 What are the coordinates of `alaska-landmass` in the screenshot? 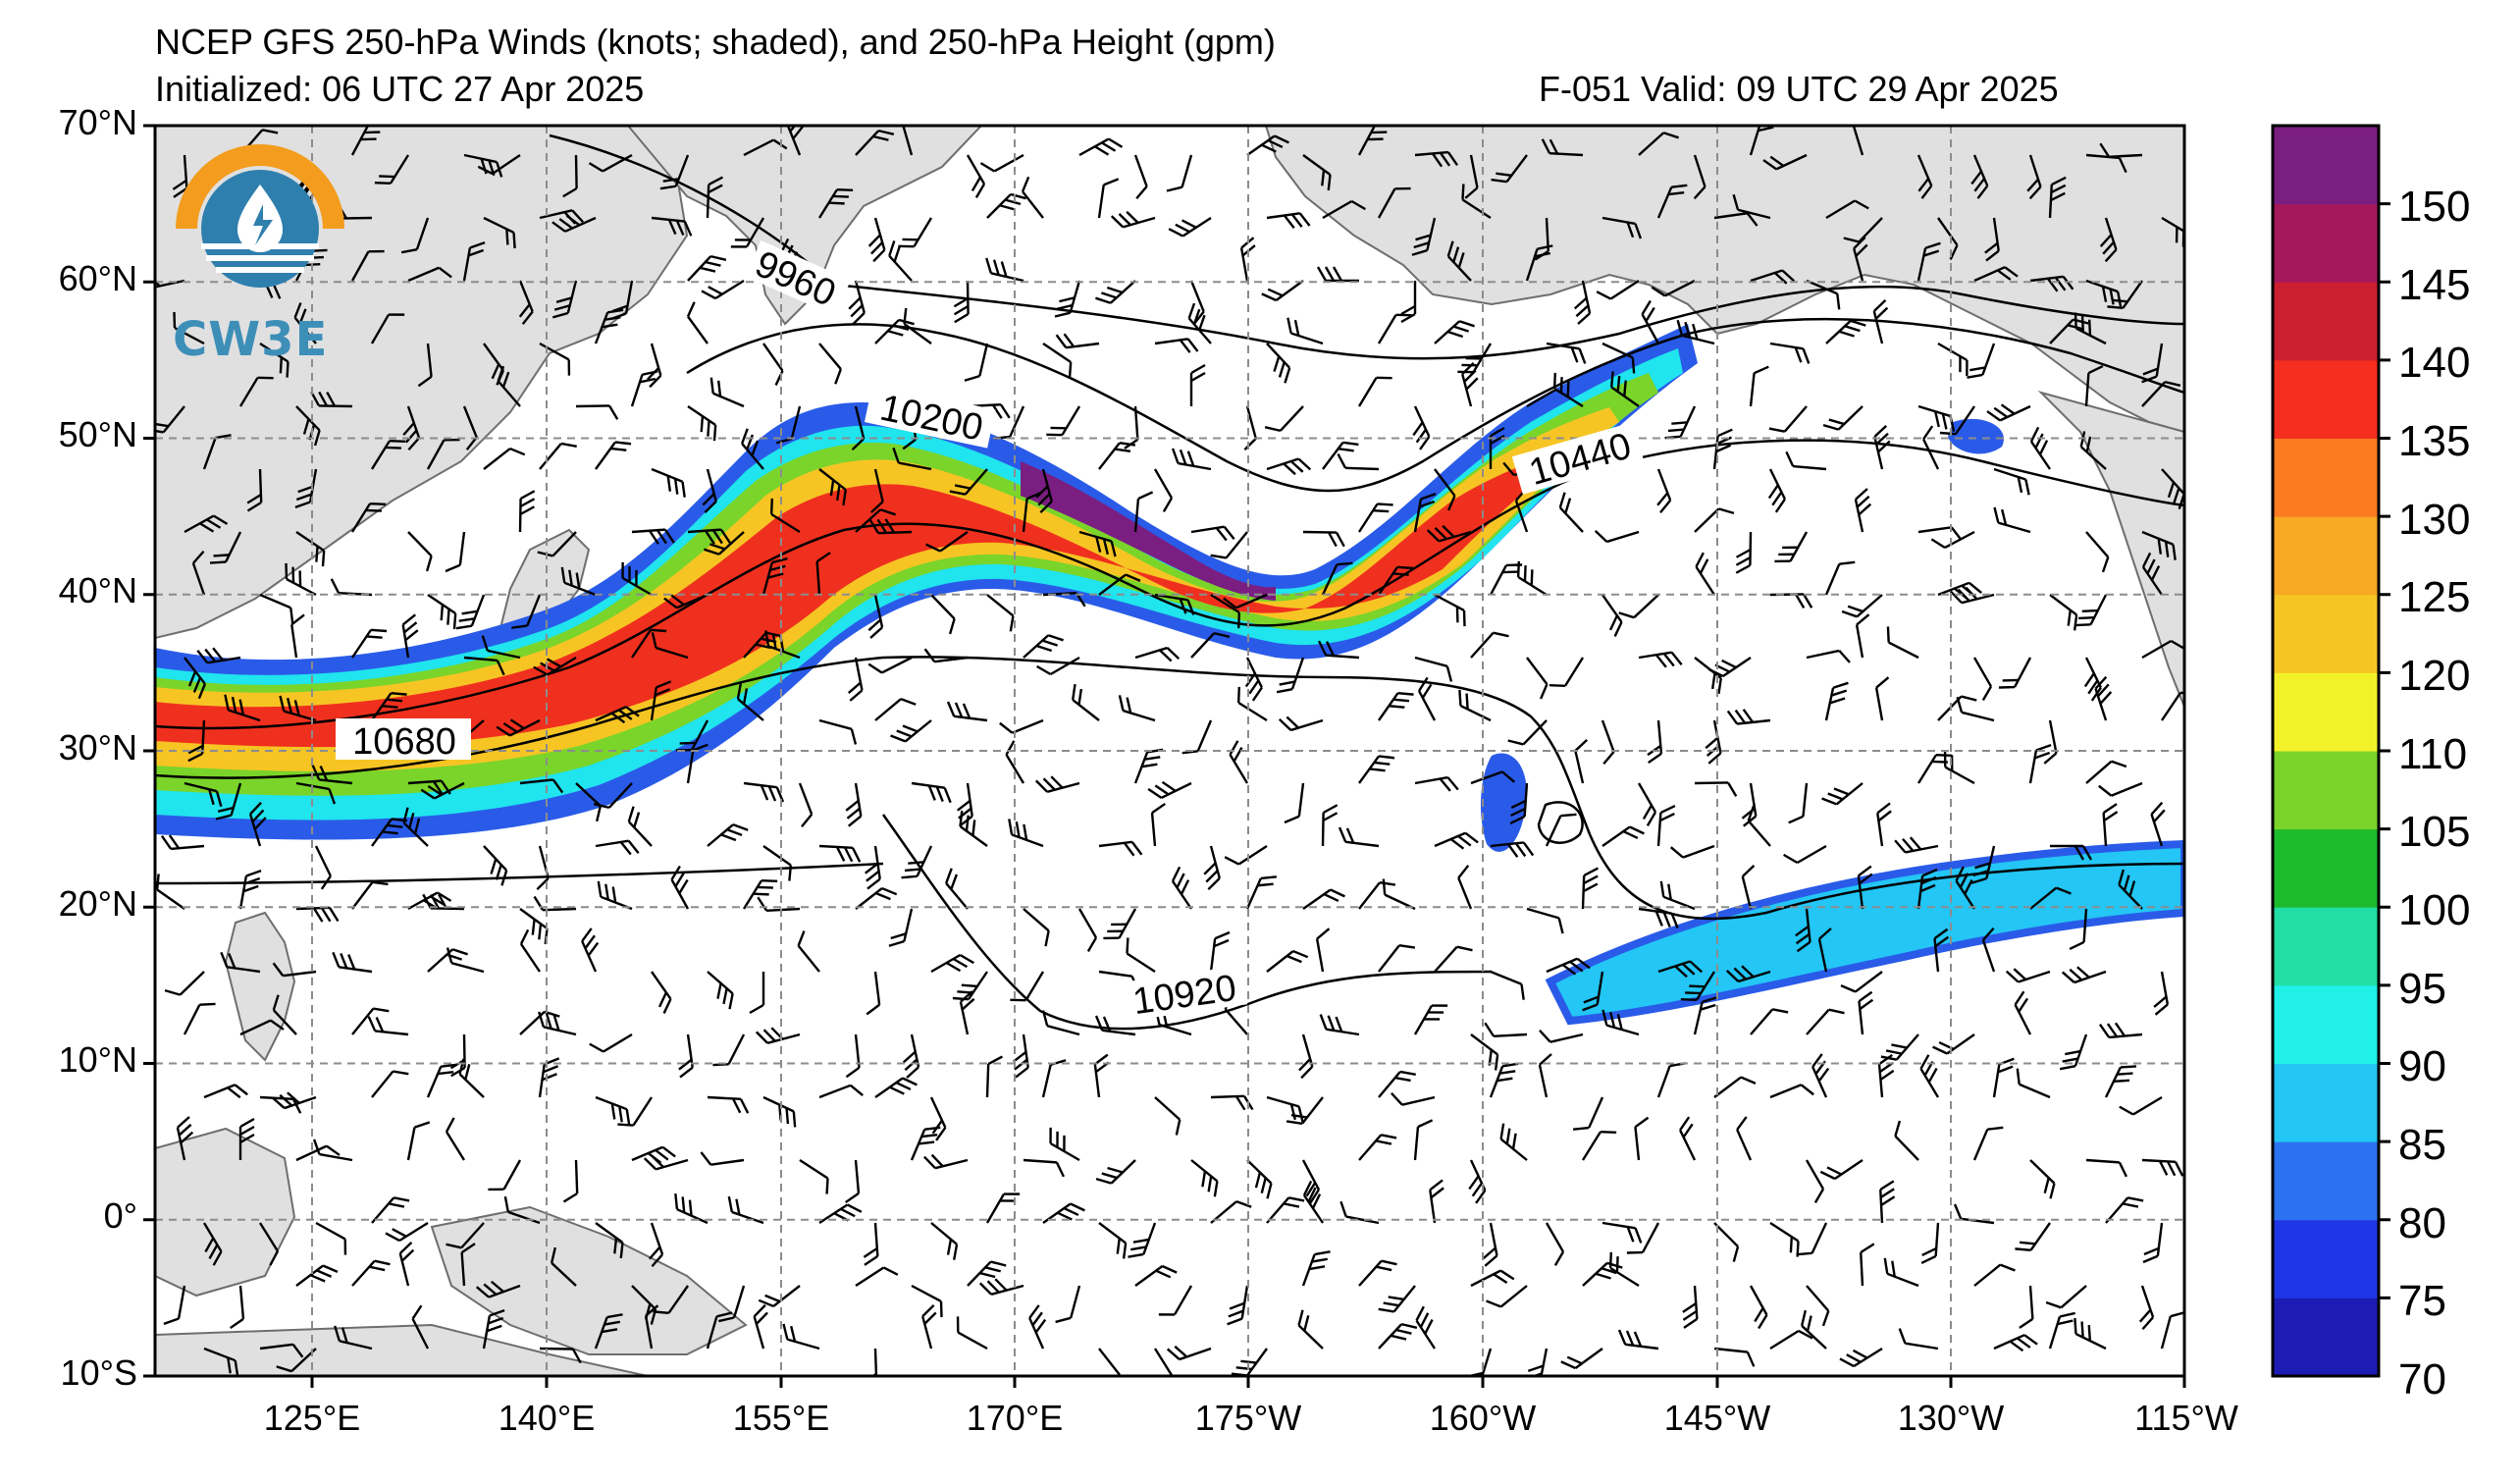 It's located at (1724, 280).